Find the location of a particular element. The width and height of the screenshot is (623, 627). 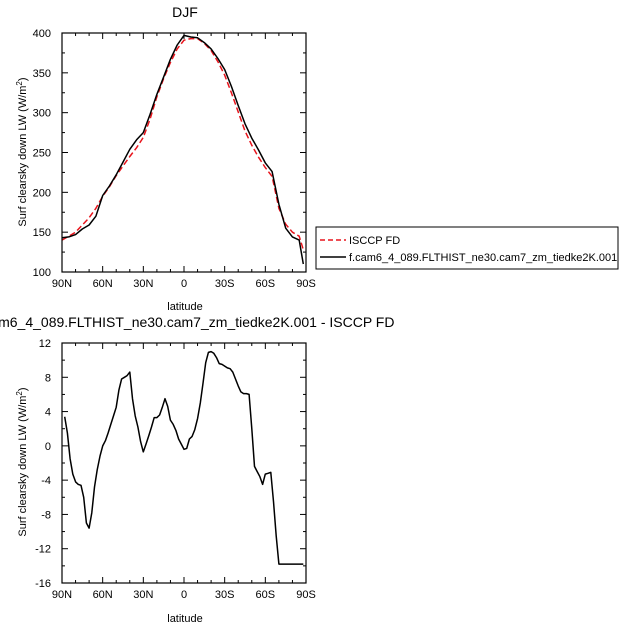

bottom-y-tick-label: 8 is located at coordinates (48, 378).